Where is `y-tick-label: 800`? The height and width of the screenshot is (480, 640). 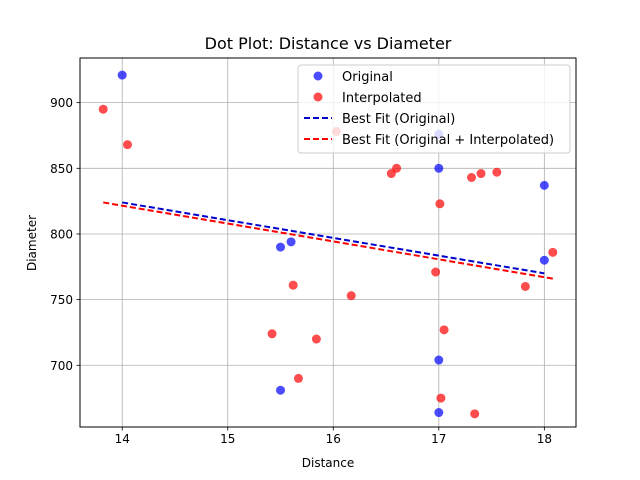 y-tick-label: 800 is located at coordinates (61, 234).